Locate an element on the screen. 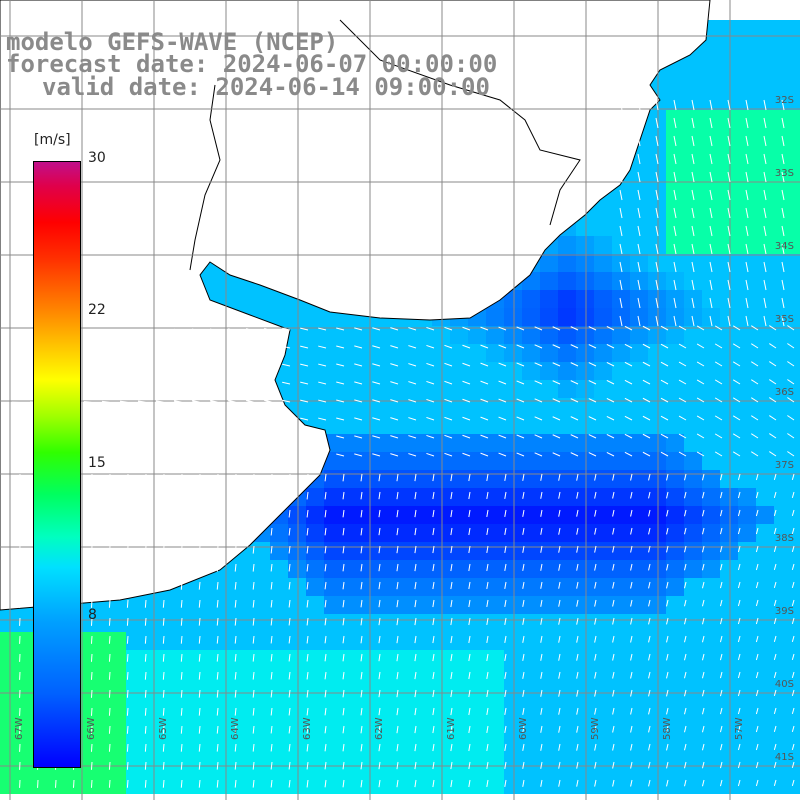 The image size is (800, 800). longitude-label: 62W is located at coordinates (379, 728).